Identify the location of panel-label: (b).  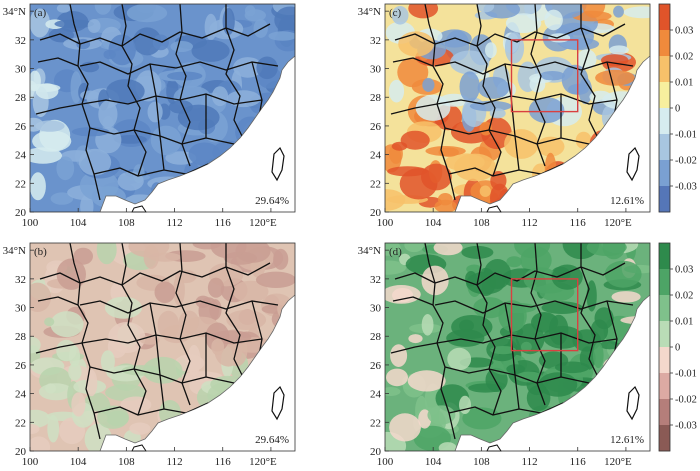
(40, 252).